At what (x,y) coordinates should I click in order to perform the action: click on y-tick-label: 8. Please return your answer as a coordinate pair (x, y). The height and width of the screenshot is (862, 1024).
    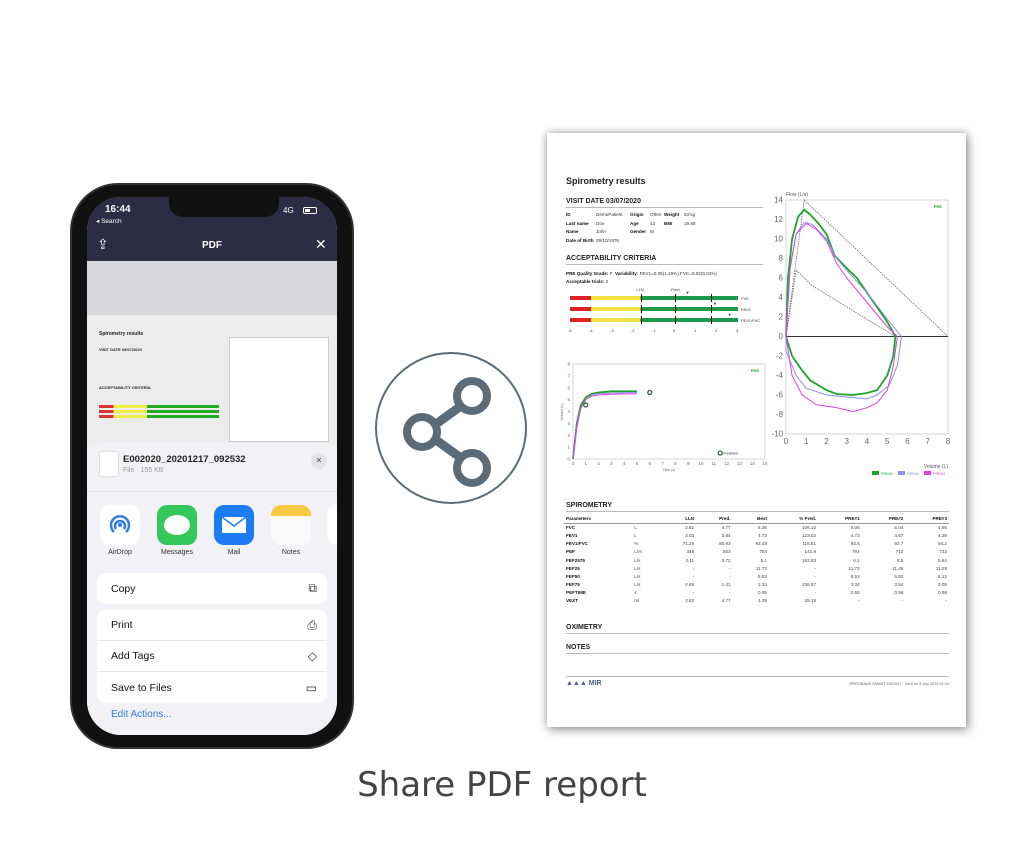
    Looking at the image, I should click on (781, 258).